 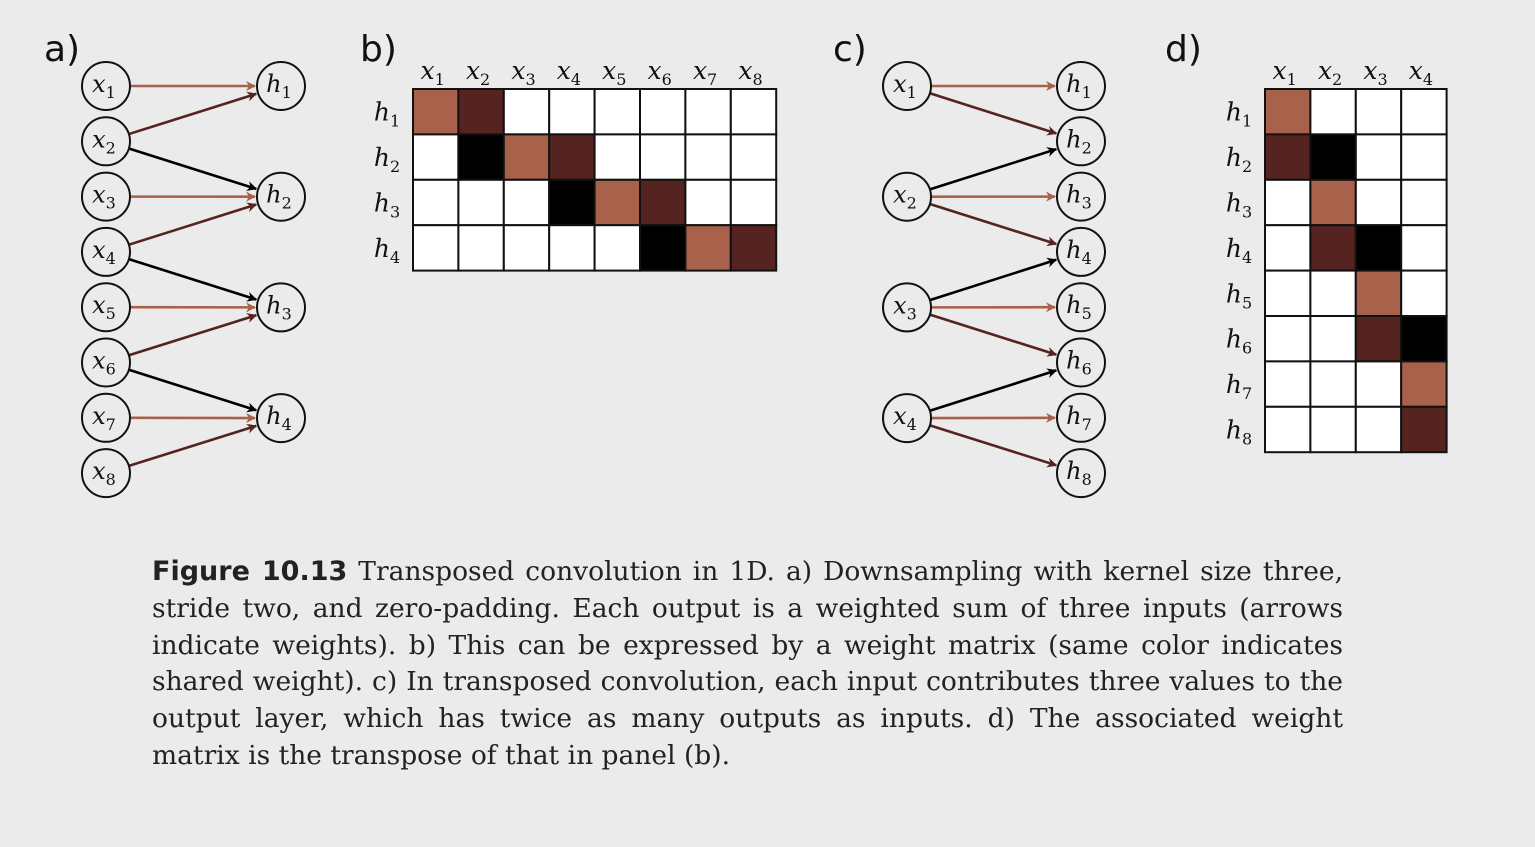 What do you see at coordinates (1081, 473) in the screenshot?
I see `node-h8: h8` at bounding box center [1081, 473].